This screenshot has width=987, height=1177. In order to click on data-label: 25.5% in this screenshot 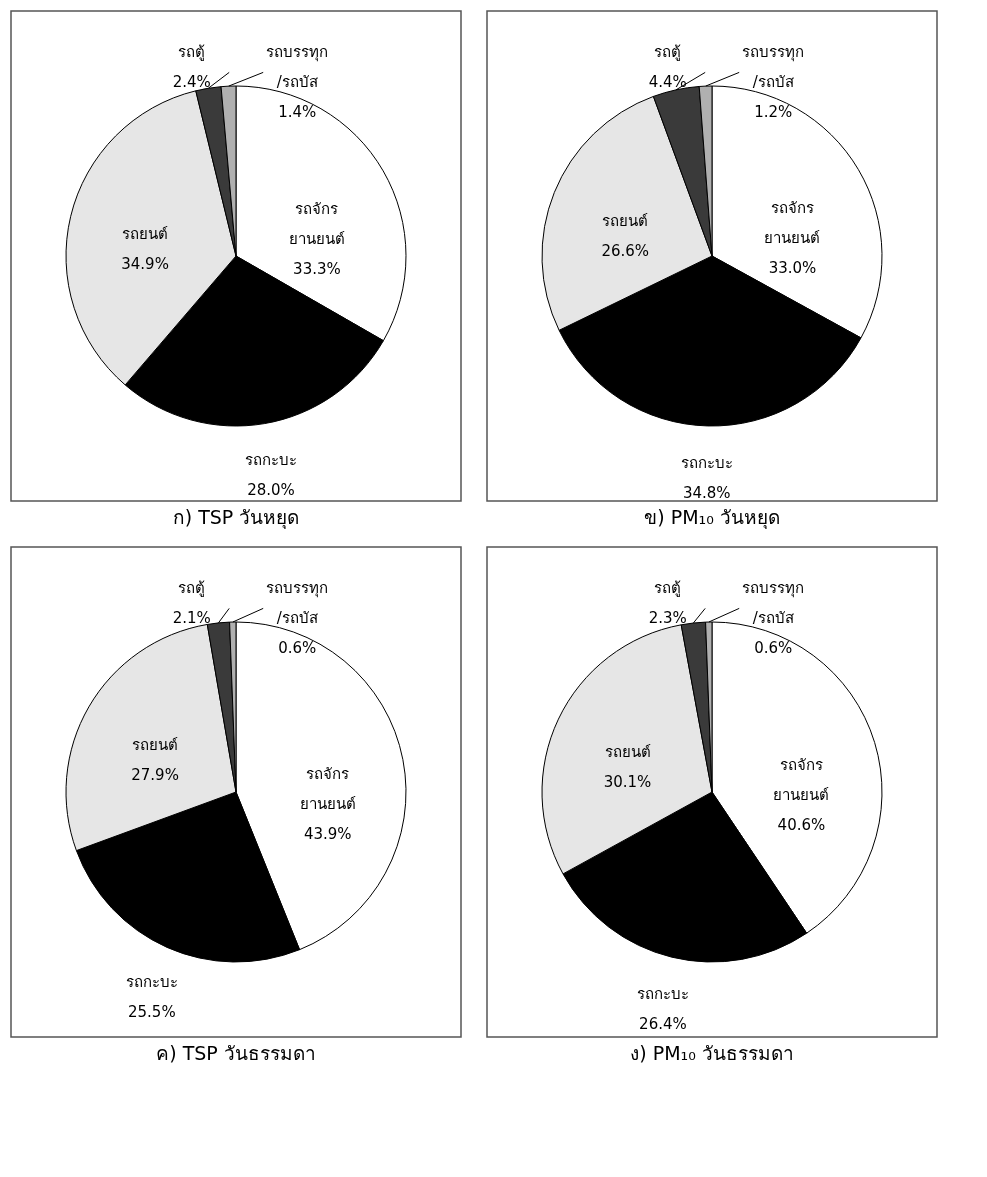, I will do `click(152, 1011)`.